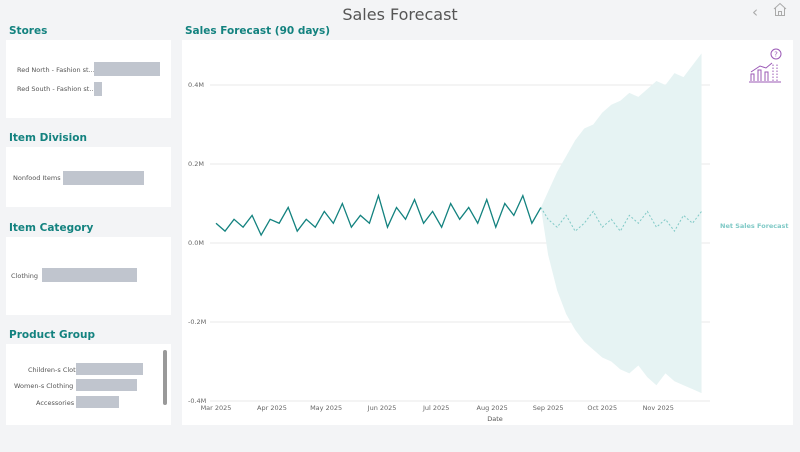 The height and width of the screenshot is (452, 800). What do you see at coordinates (602, 408) in the screenshot?
I see `x-tick-label: Oct 2025` at bounding box center [602, 408].